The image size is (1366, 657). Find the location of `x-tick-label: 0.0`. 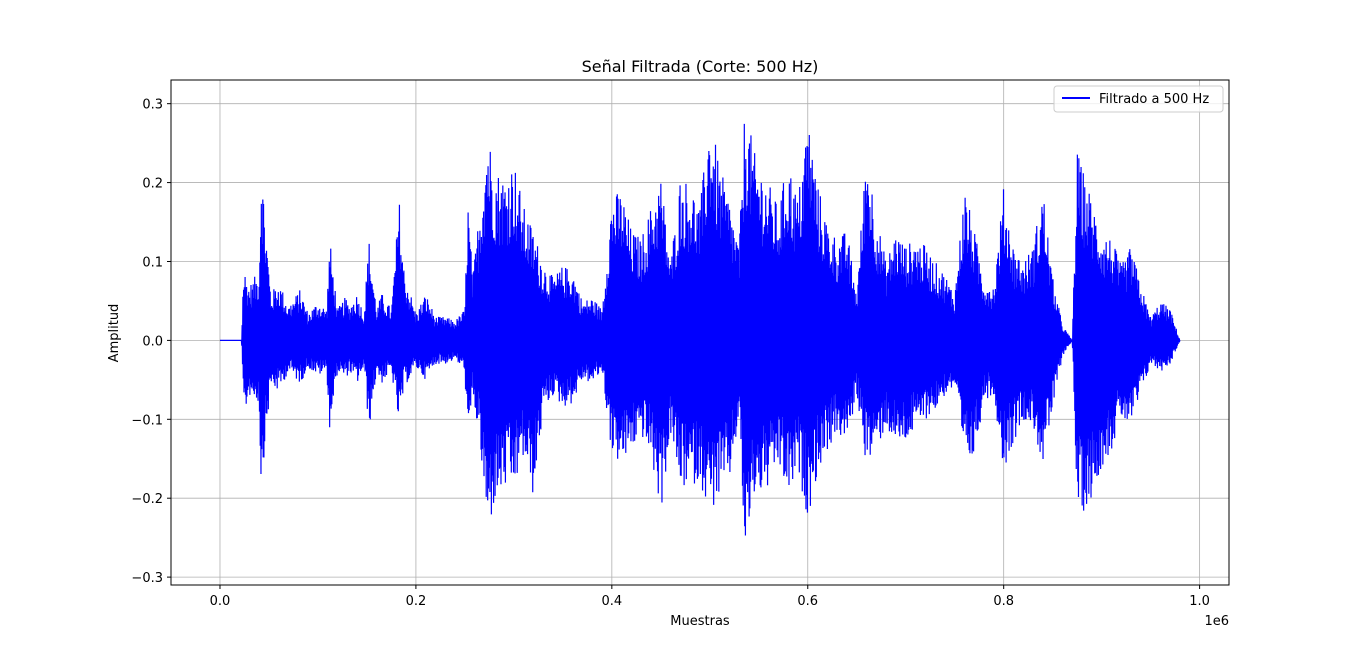

x-tick-label: 0.0 is located at coordinates (220, 601).